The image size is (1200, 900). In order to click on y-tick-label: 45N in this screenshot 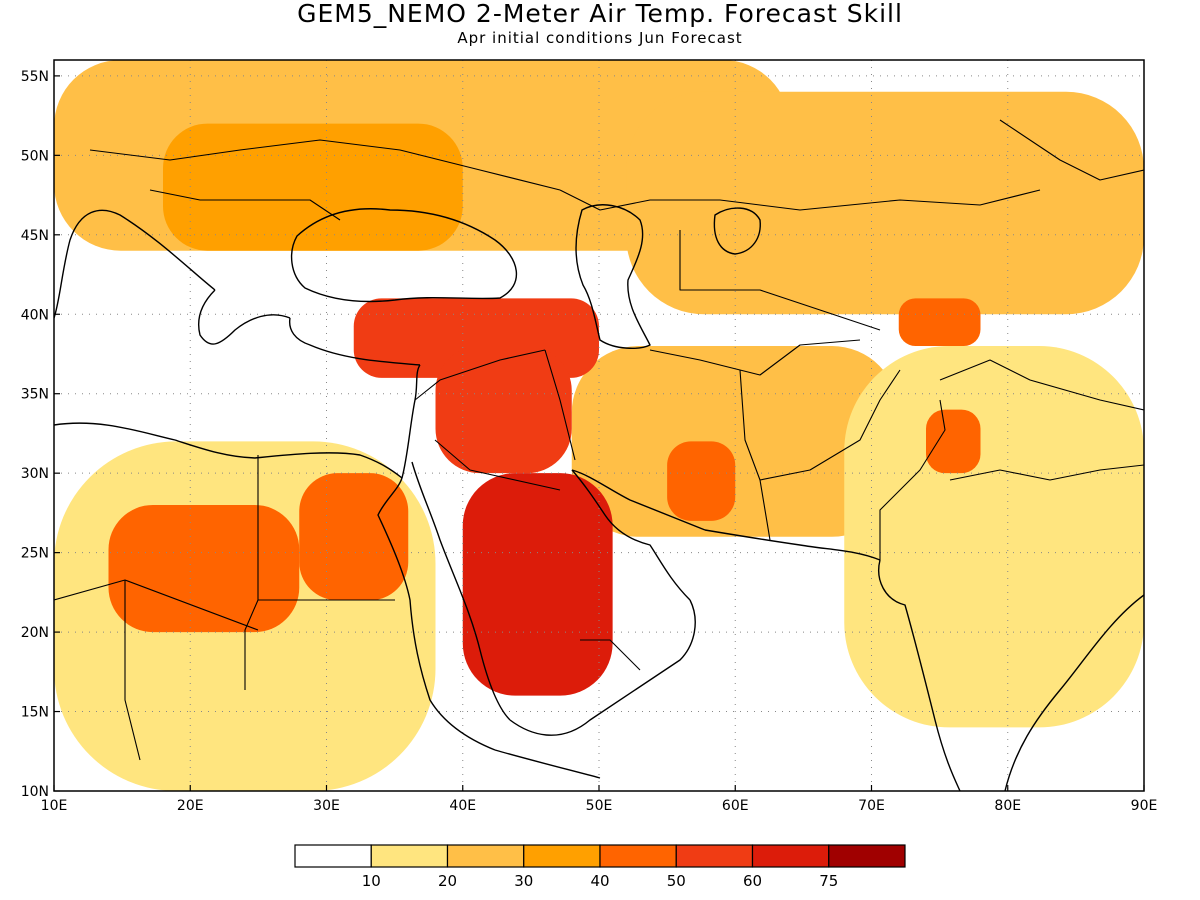, I will do `click(35, 236)`.